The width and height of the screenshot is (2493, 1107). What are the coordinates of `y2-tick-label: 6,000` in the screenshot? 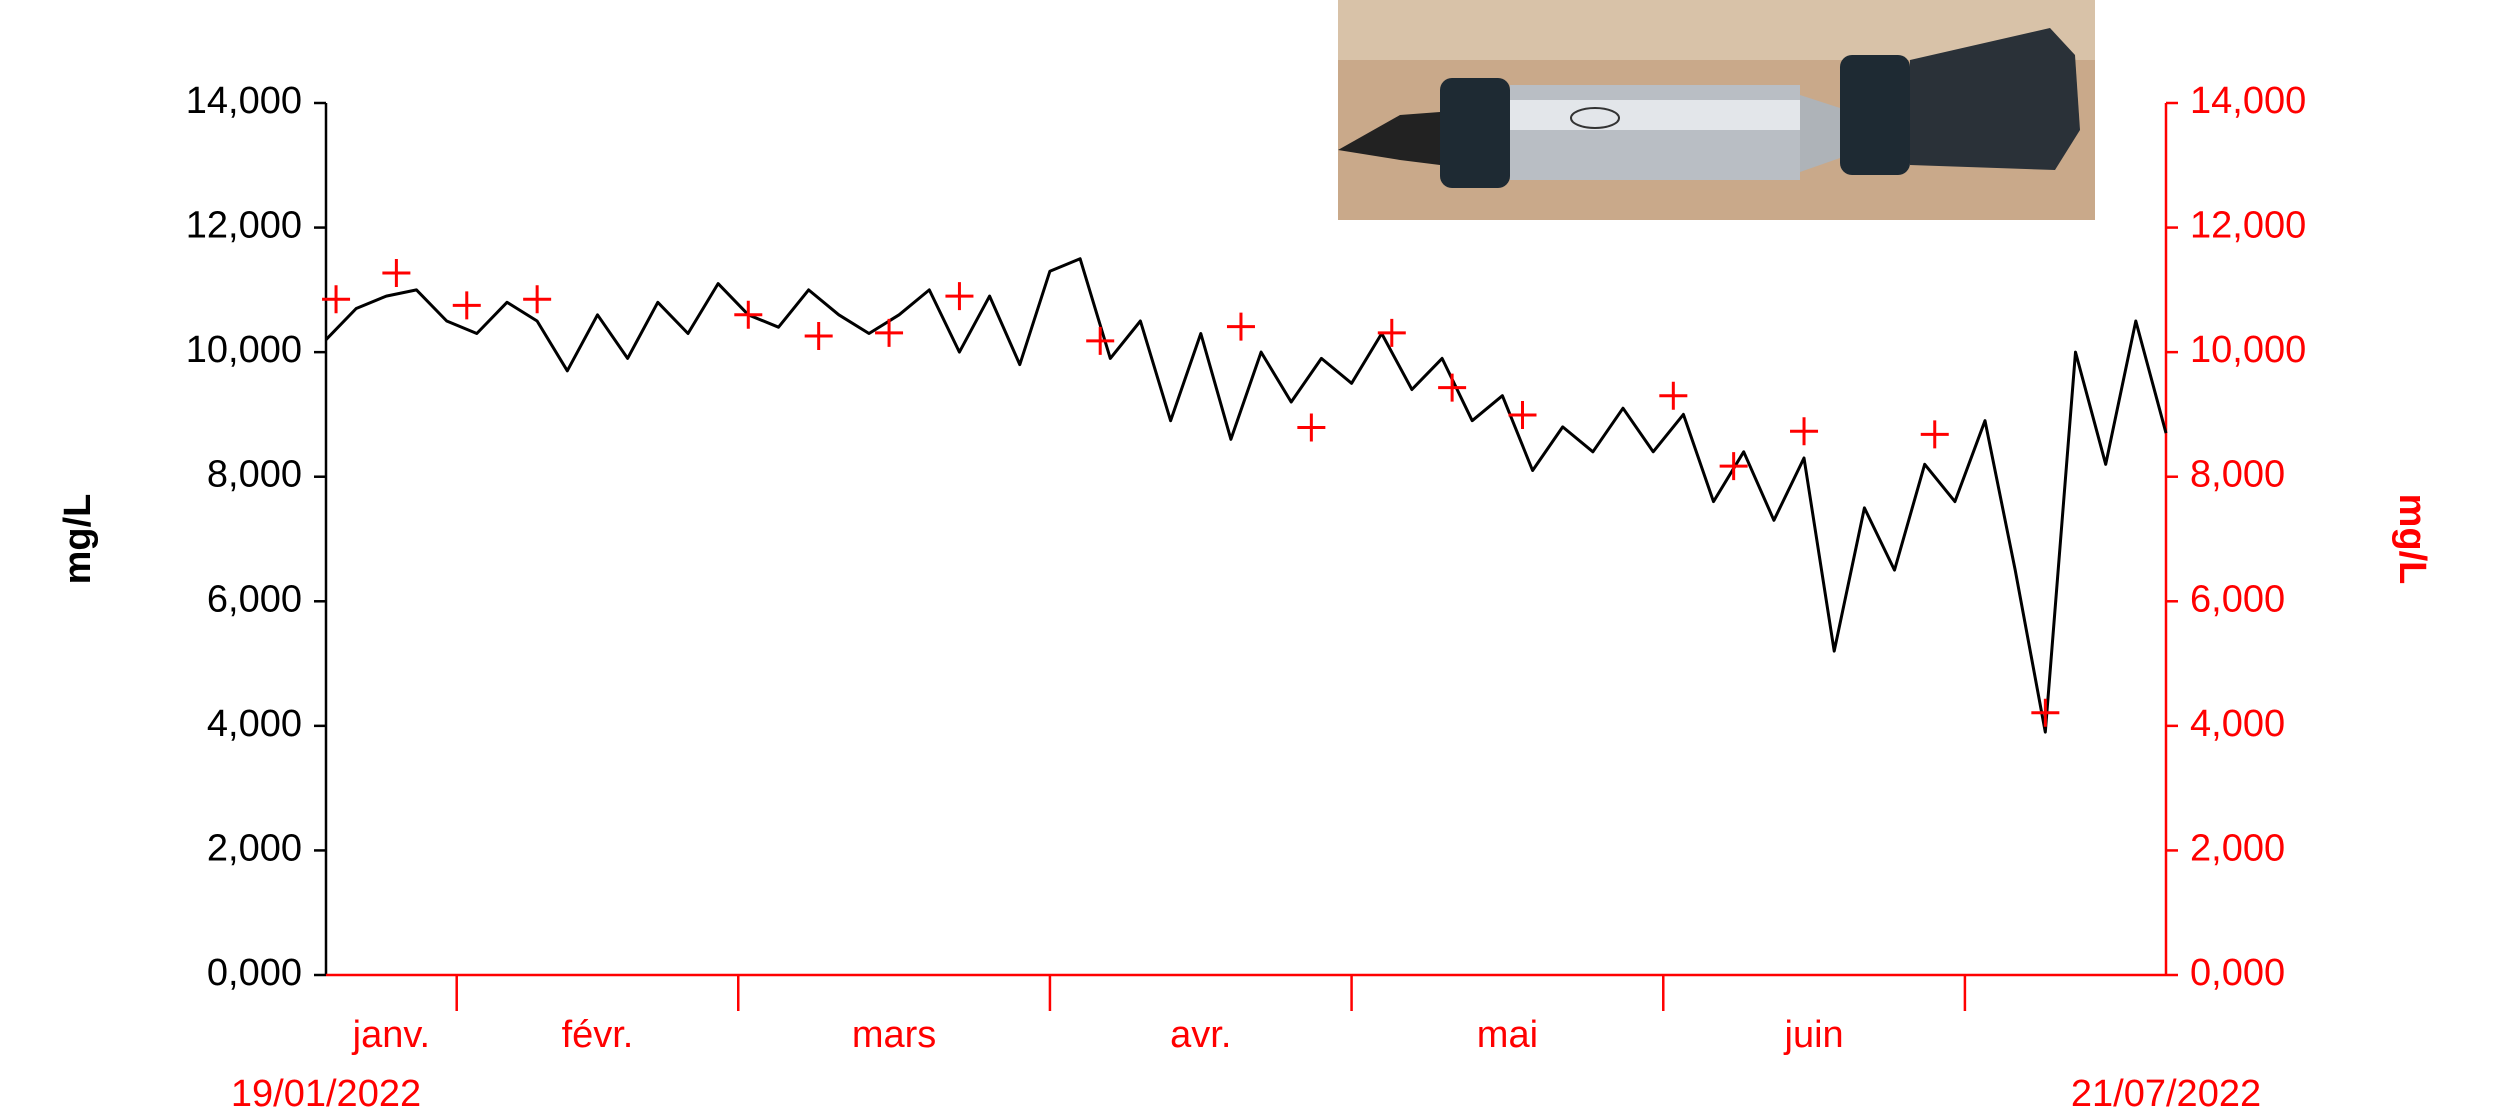 It's located at (2237, 599).